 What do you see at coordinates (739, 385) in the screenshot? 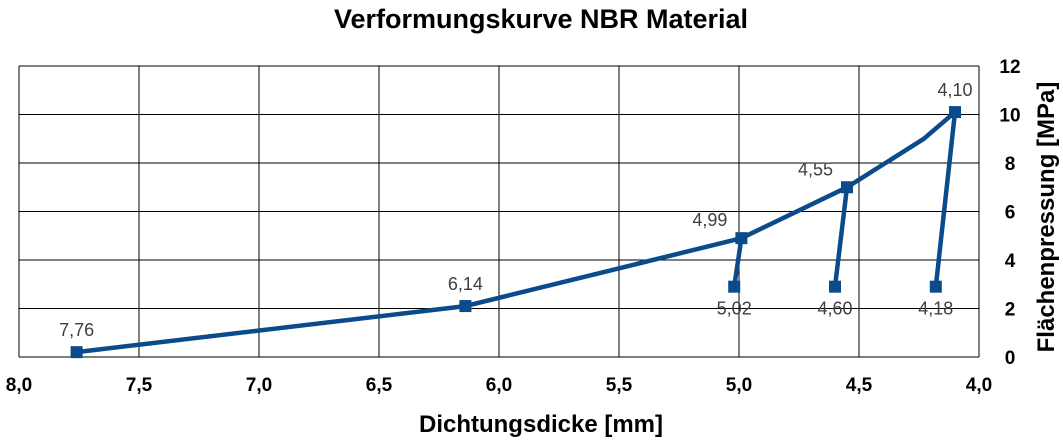
I see `x-tick-label: 5,0` at bounding box center [739, 385].